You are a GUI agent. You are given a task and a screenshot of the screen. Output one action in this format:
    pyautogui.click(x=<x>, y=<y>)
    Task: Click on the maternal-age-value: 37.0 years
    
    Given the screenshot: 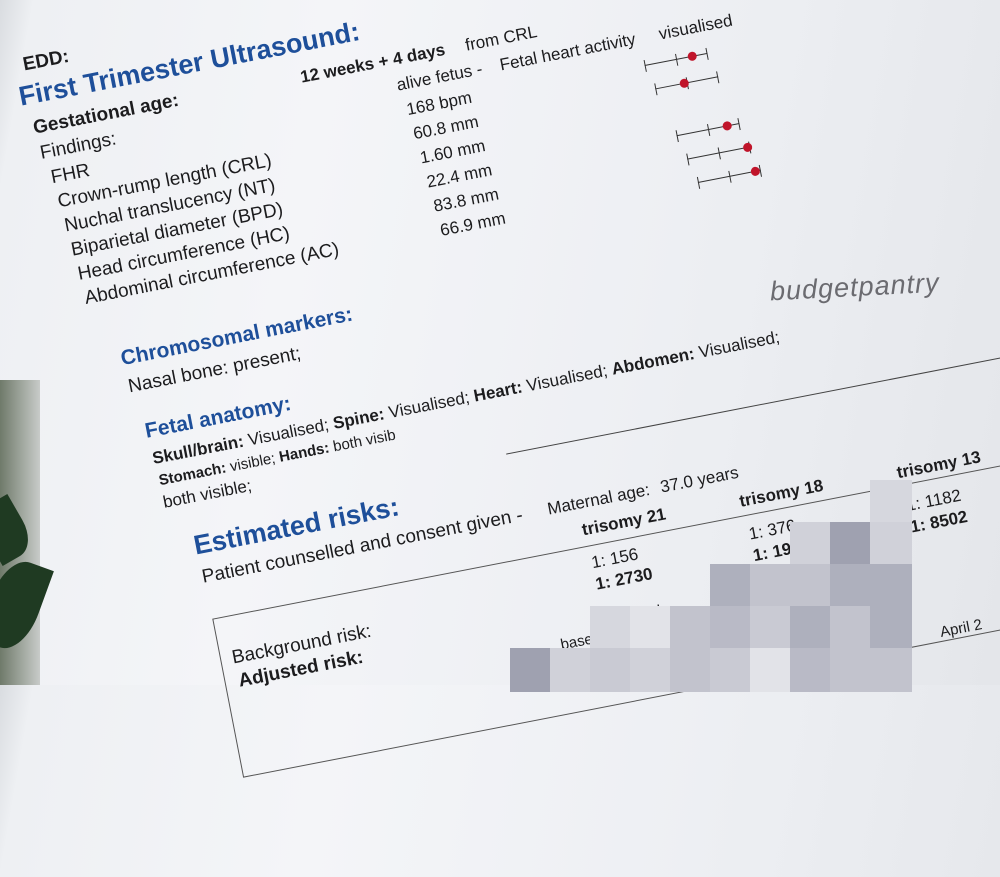 What is the action you would take?
    pyautogui.click(x=699, y=479)
    